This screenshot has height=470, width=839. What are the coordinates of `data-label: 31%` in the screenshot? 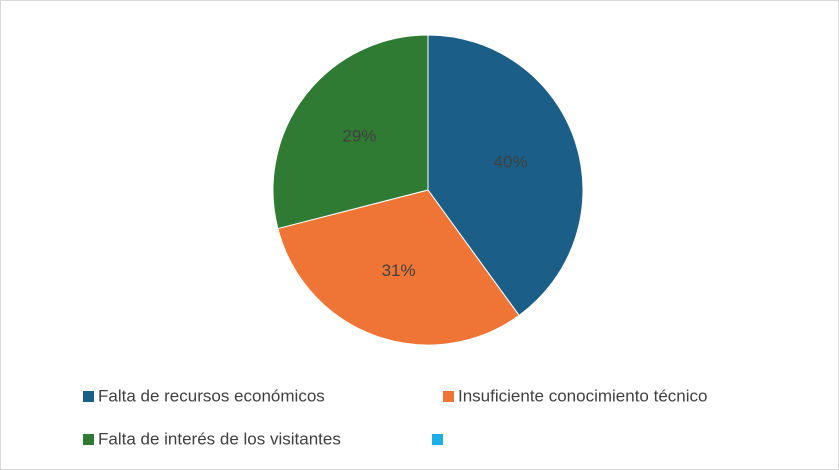 It's located at (399, 270).